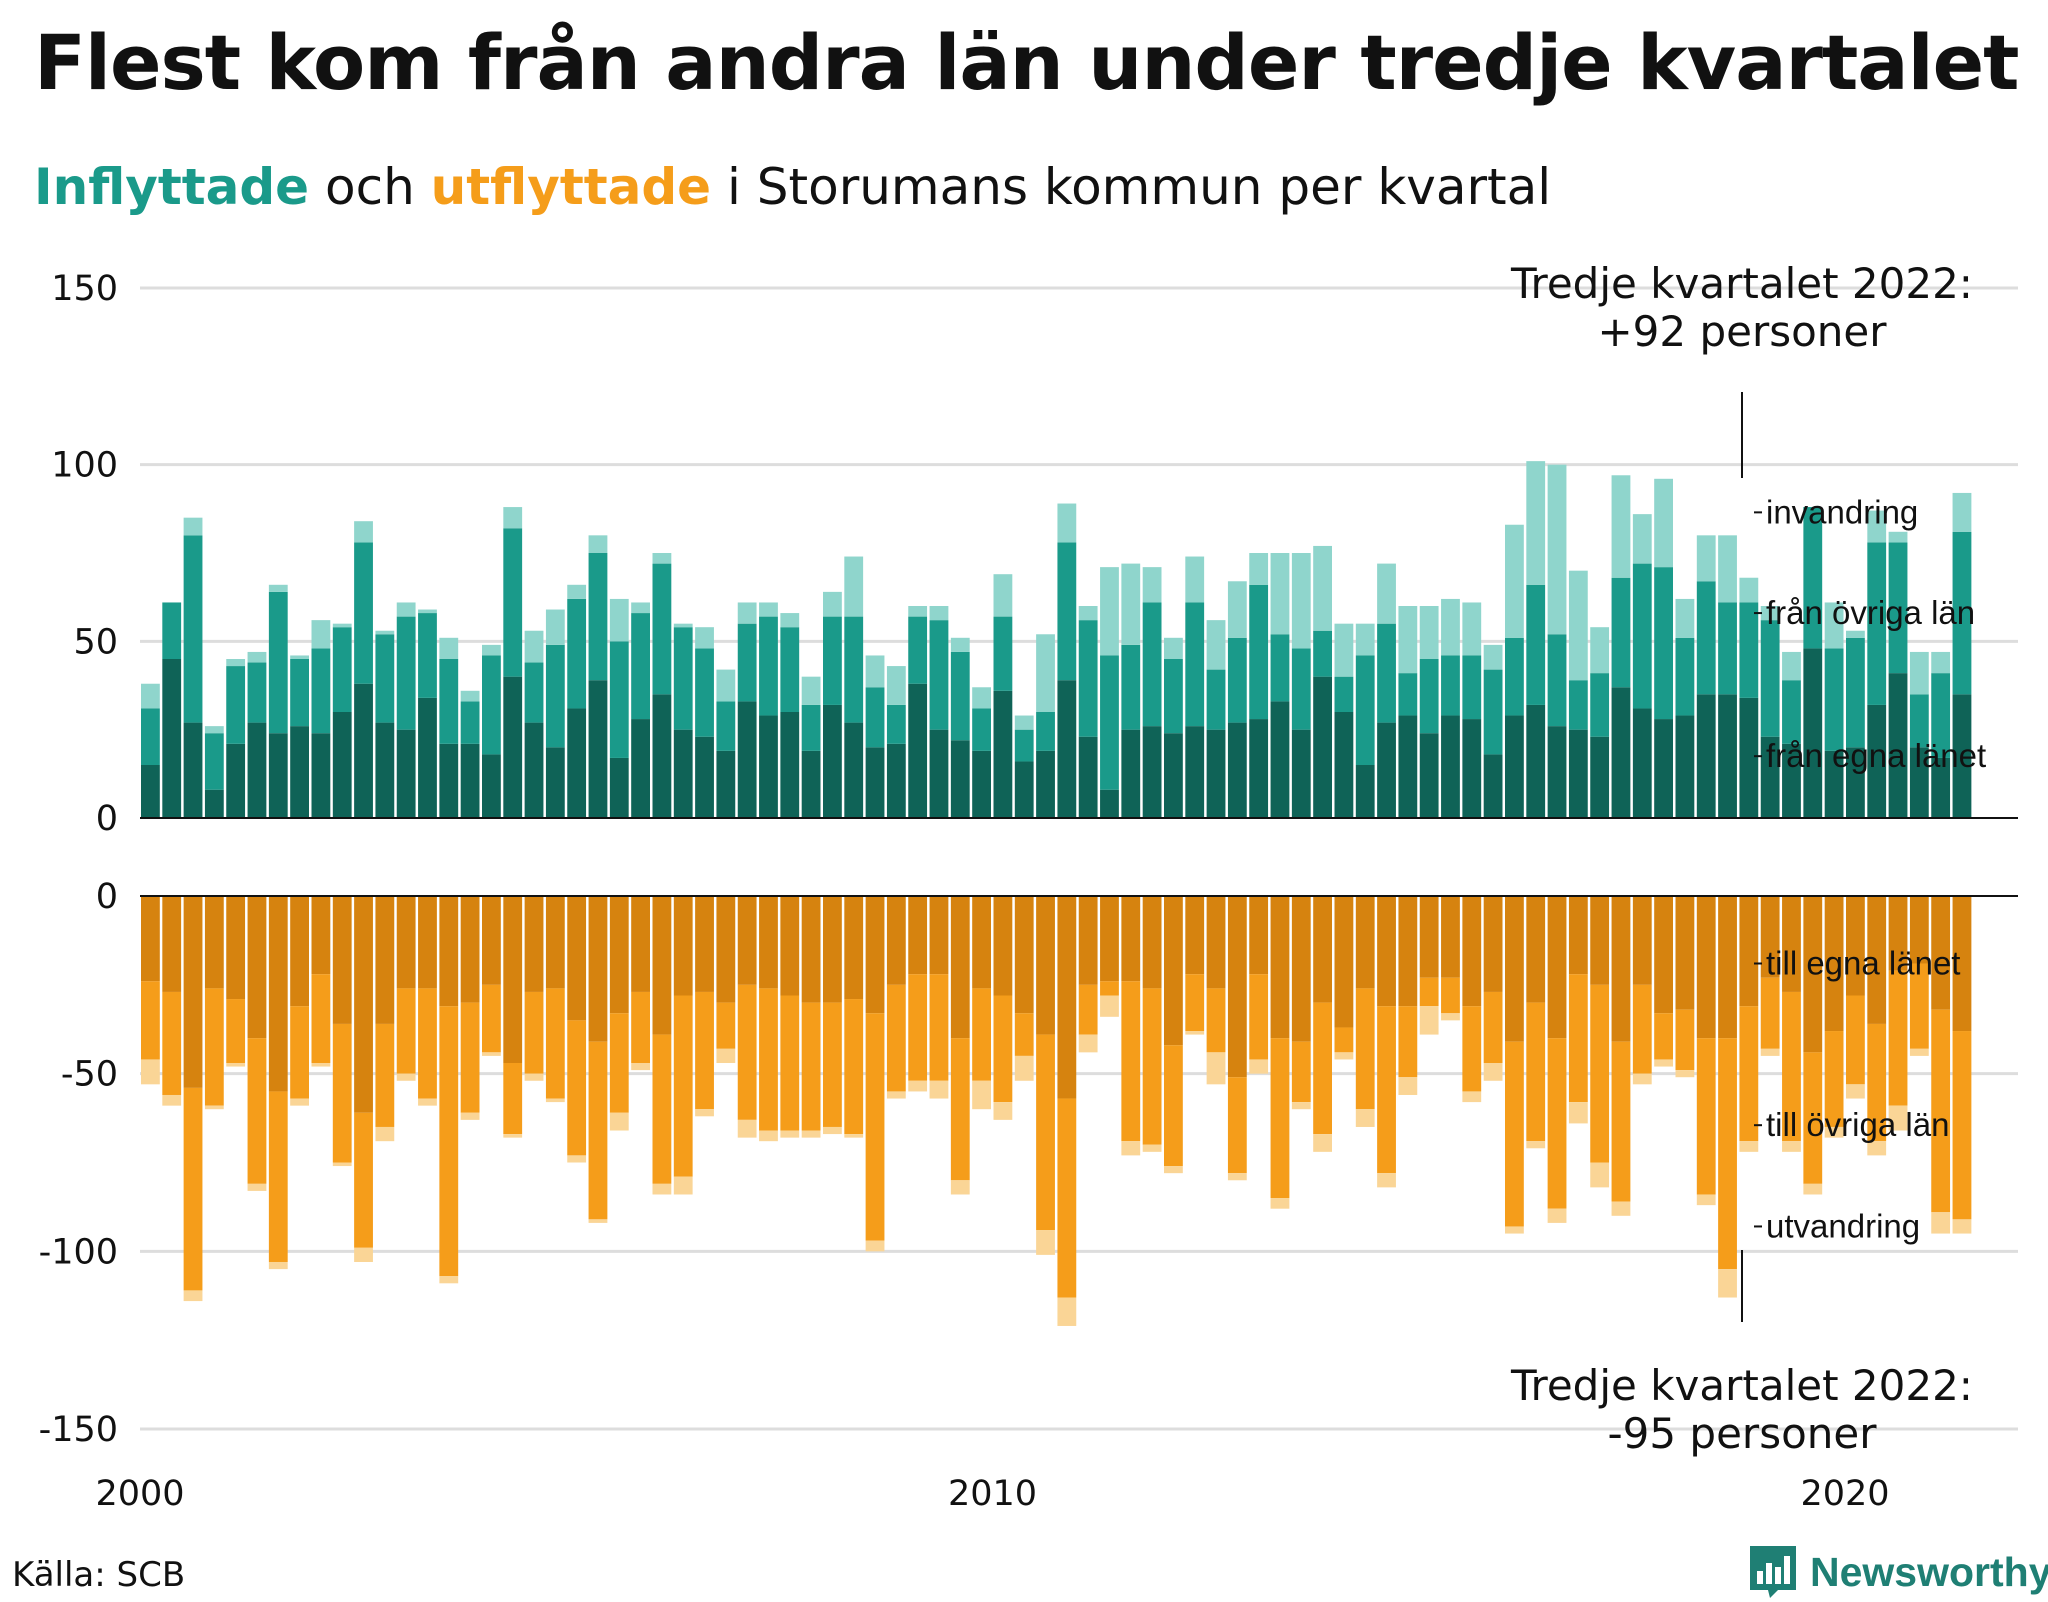 The width and height of the screenshot is (2048, 1602). Describe the element at coordinates (95, 642) in the screenshot. I see `y-tick-label: 50` at that location.